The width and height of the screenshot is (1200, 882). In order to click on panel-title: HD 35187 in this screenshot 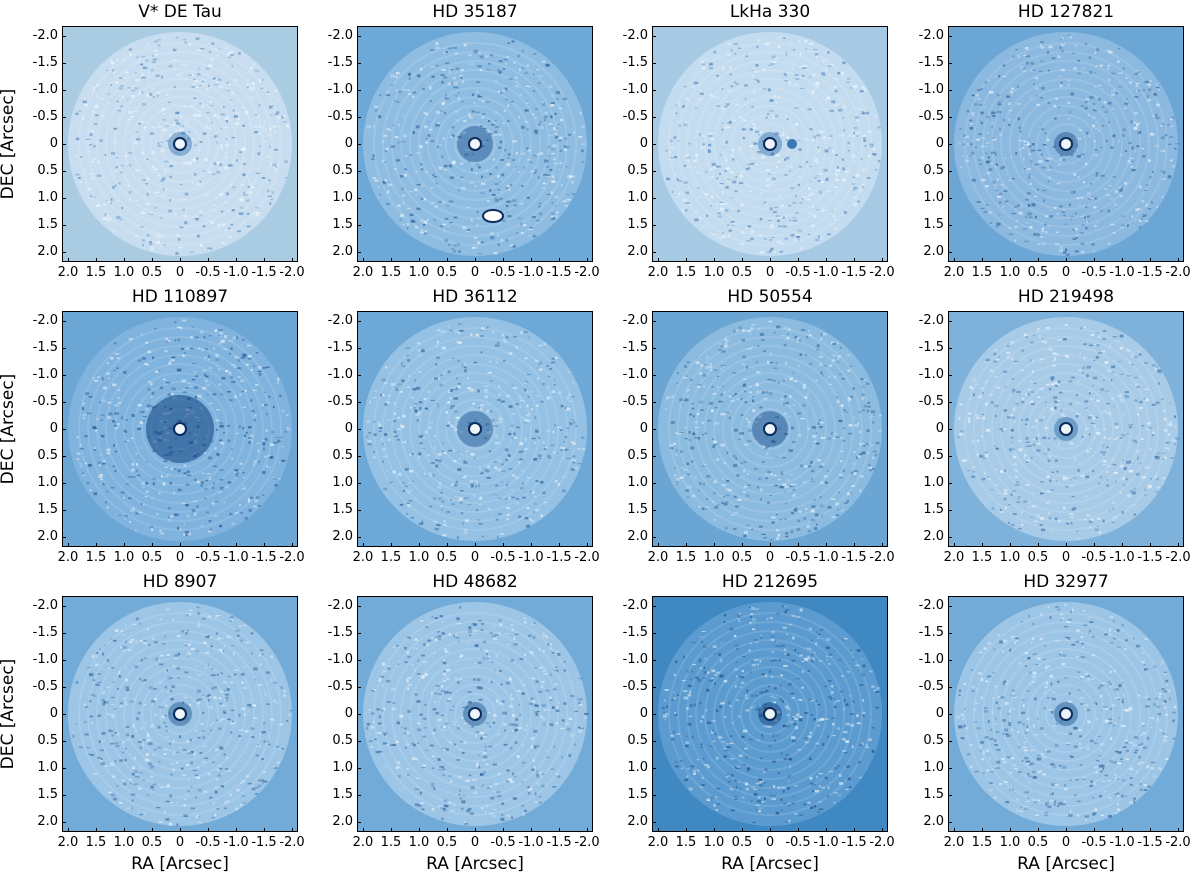, I will do `click(475, 12)`.